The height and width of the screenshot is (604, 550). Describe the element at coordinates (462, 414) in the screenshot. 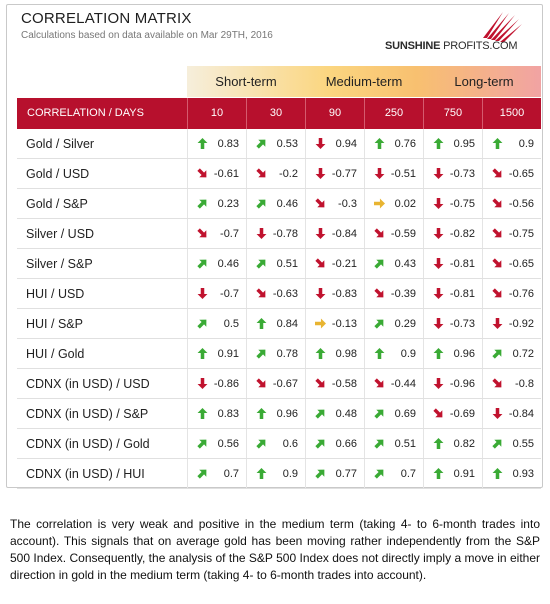

I see `correlation-value: -0.69` at that location.